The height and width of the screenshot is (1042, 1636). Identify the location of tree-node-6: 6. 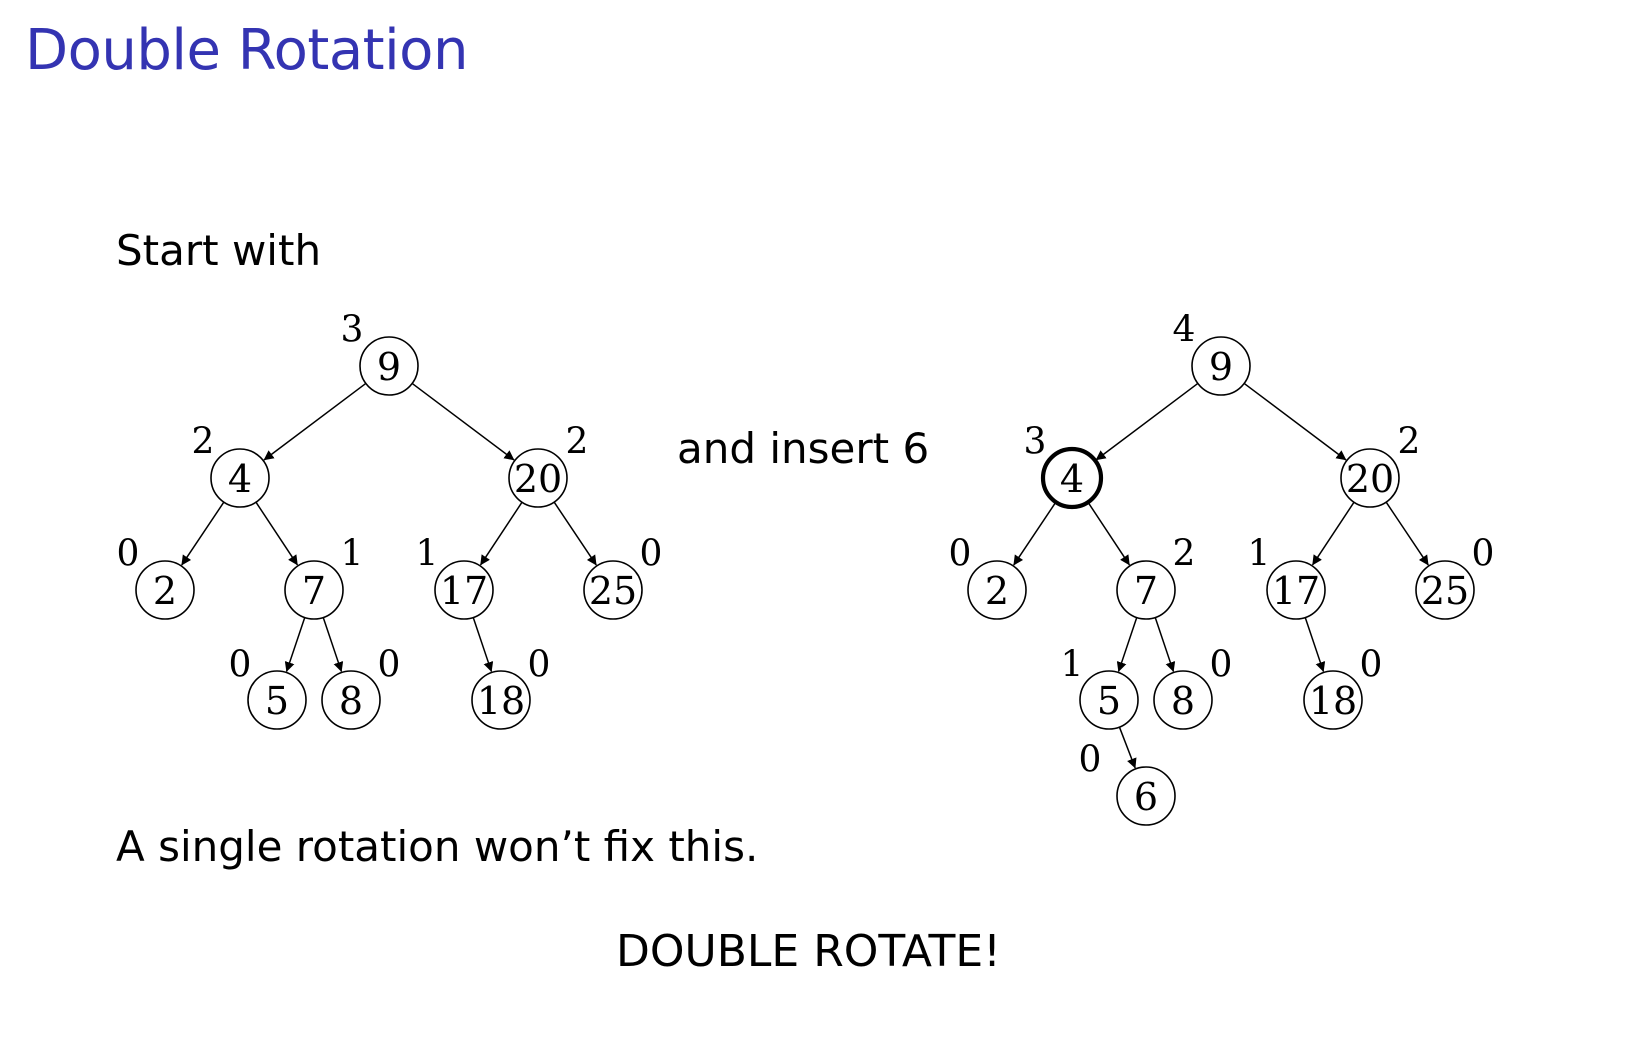
(1146, 796).